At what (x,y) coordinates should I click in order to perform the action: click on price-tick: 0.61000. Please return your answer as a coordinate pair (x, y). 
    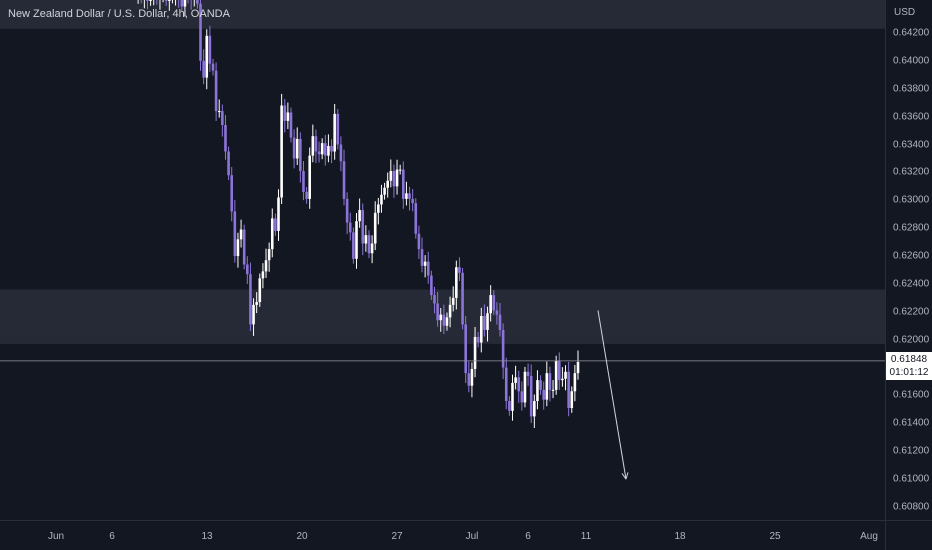
    Looking at the image, I should click on (911, 479).